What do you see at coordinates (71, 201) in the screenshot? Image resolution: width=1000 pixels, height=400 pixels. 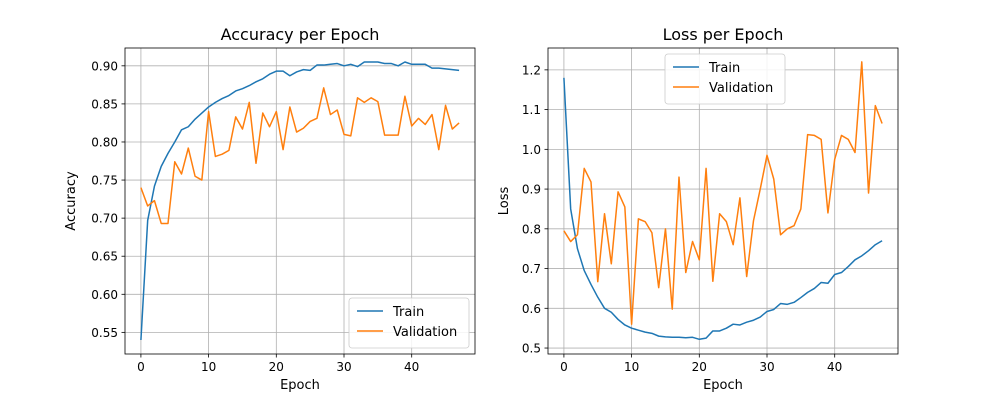 I see `y-axis-label: Accuracy` at bounding box center [71, 201].